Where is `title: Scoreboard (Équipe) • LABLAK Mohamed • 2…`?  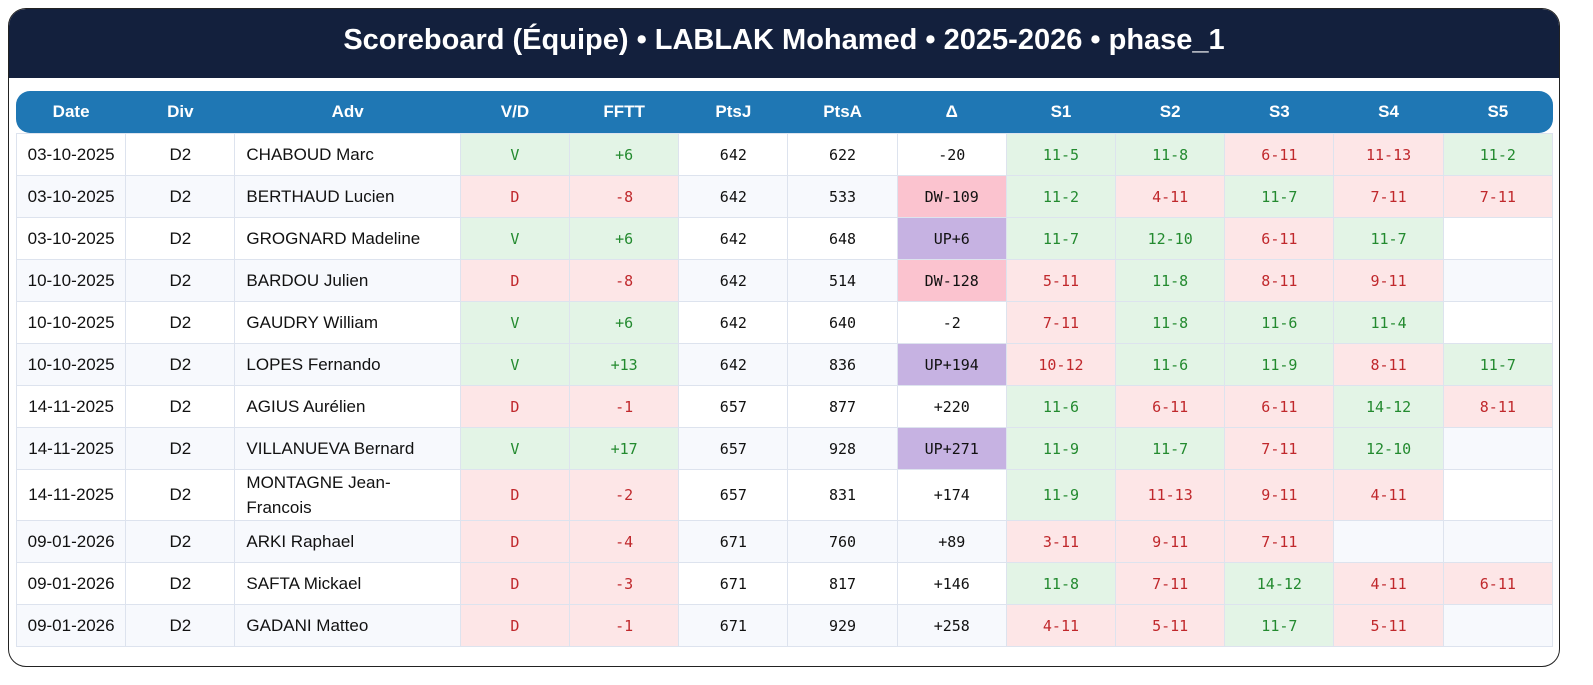 title: Scoreboard (Équipe) • LABLAK Mohamed • 2… is located at coordinates (784, 43).